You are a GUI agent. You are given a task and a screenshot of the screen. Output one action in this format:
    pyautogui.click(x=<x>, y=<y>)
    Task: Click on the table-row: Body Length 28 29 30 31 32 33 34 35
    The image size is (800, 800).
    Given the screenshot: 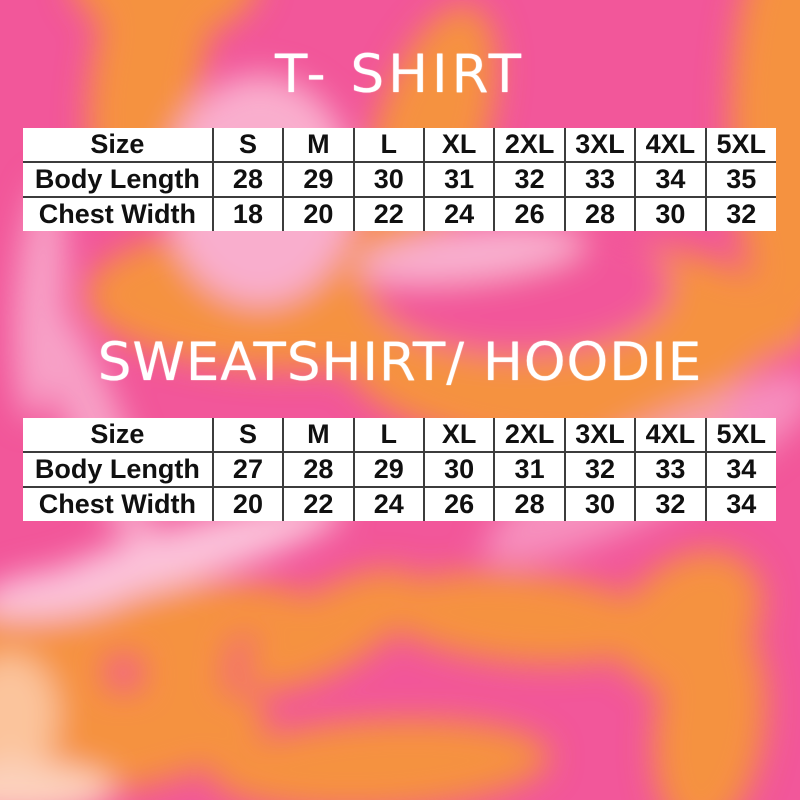 What is the action you would take?
    pyautogui.click(x=399, y=179)
    